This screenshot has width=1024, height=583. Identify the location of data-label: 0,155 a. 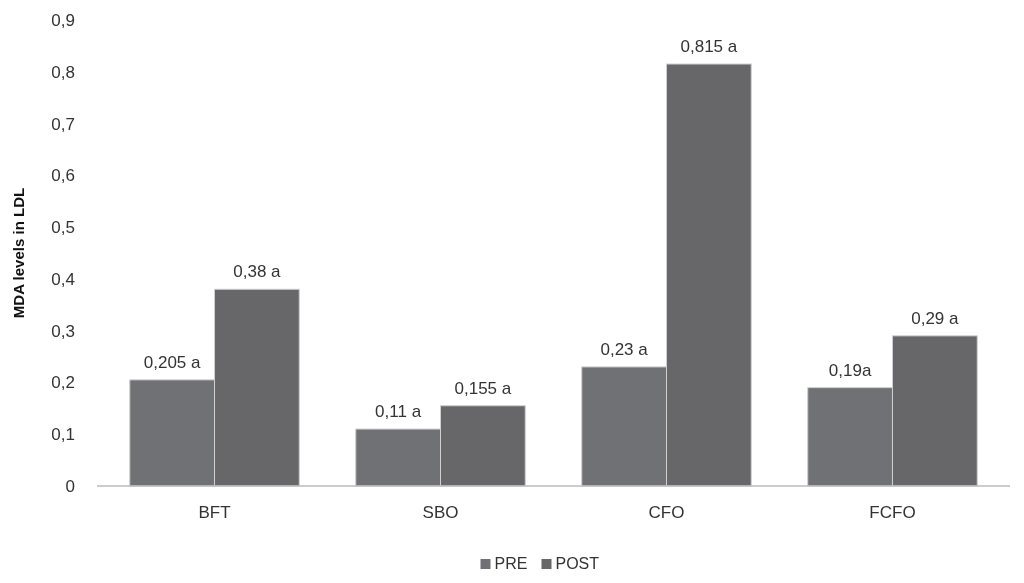
(483, 388).